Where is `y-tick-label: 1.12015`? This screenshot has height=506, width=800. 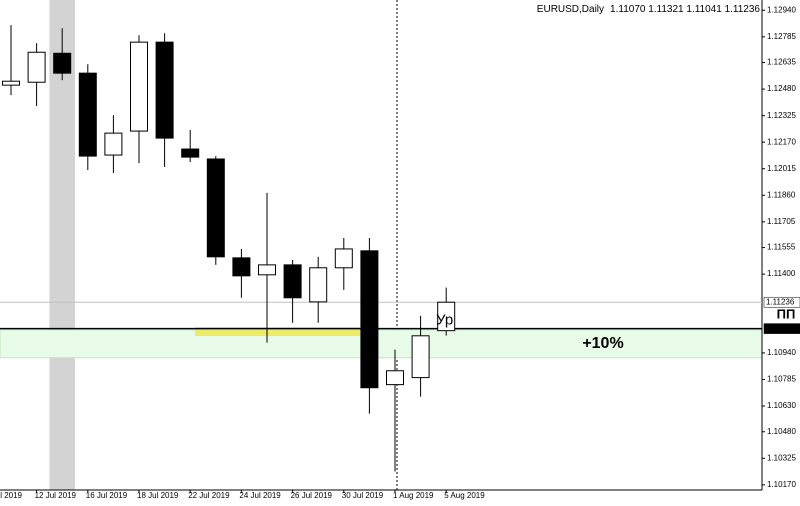 y-tick-label: 1.12015 is located at coordinates (781, 168).